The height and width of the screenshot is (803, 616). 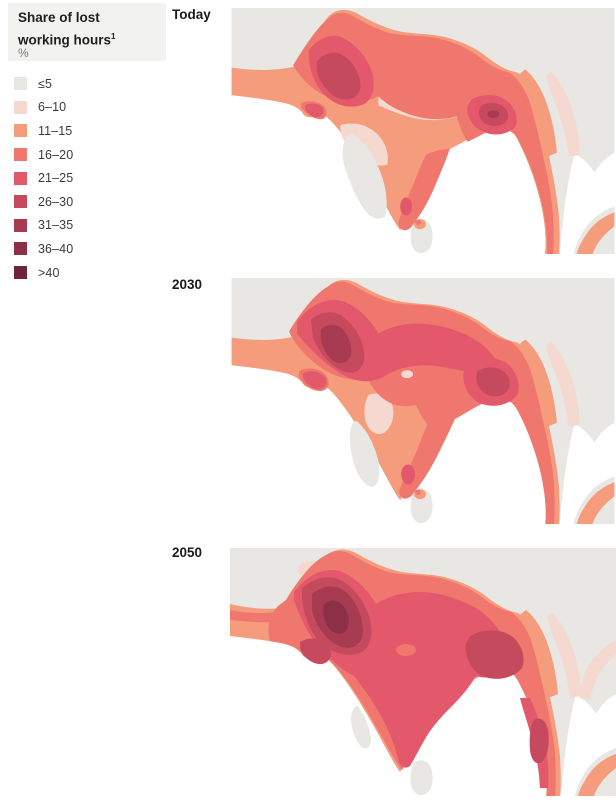 I want to click on panel-label-today: Today, so click(x=191, y=14).